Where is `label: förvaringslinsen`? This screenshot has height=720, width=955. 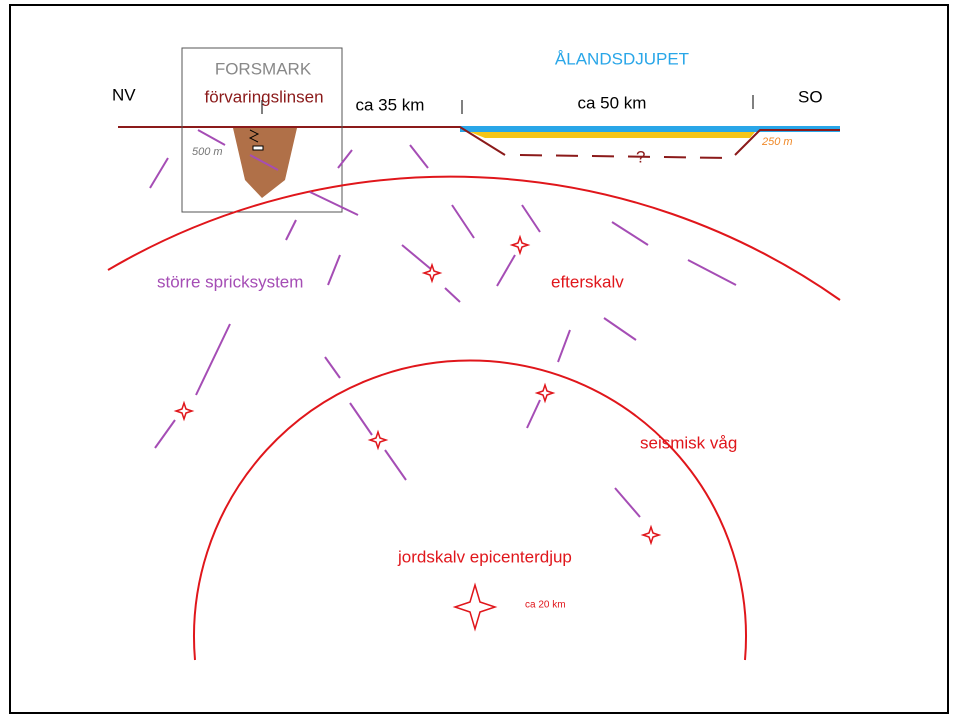 label: förvaringslinsen is located at coordinates (263, 96).